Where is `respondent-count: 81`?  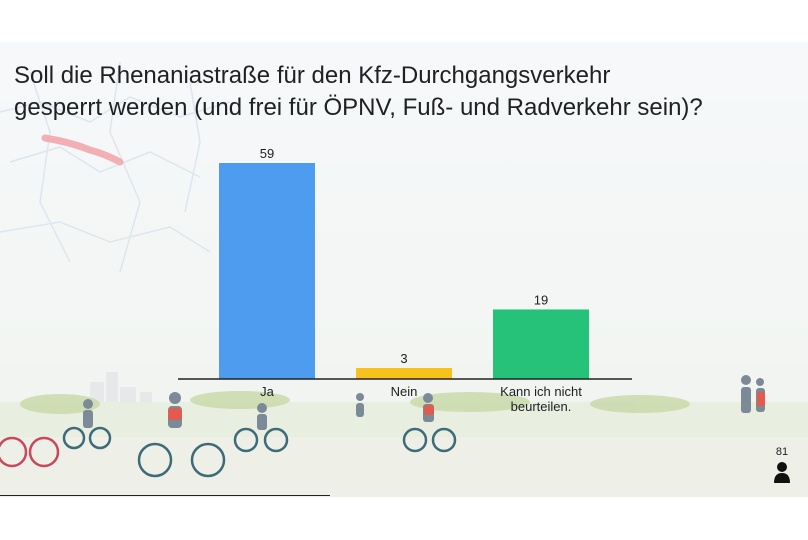
respondent-count: 81 is located at coordinates (782, 452).